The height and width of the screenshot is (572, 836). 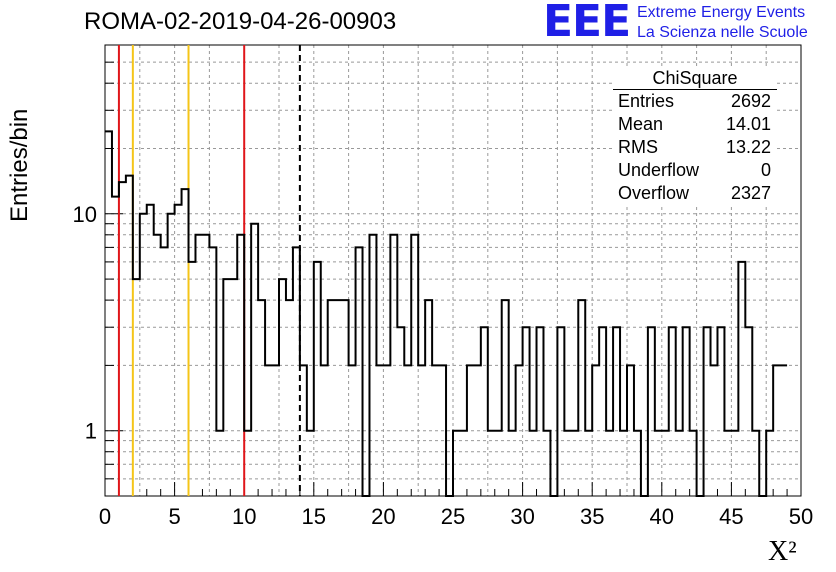 I want to click on x-tick-label: 15, so click(x=314, y=516).